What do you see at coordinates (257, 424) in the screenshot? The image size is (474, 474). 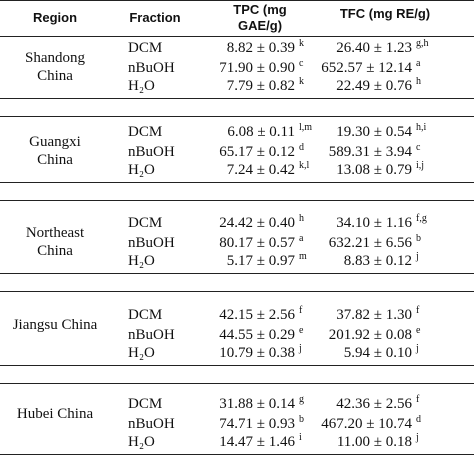 I see `tpc-value: 74.71 ± 0.93` at bounding box center [257, 424].